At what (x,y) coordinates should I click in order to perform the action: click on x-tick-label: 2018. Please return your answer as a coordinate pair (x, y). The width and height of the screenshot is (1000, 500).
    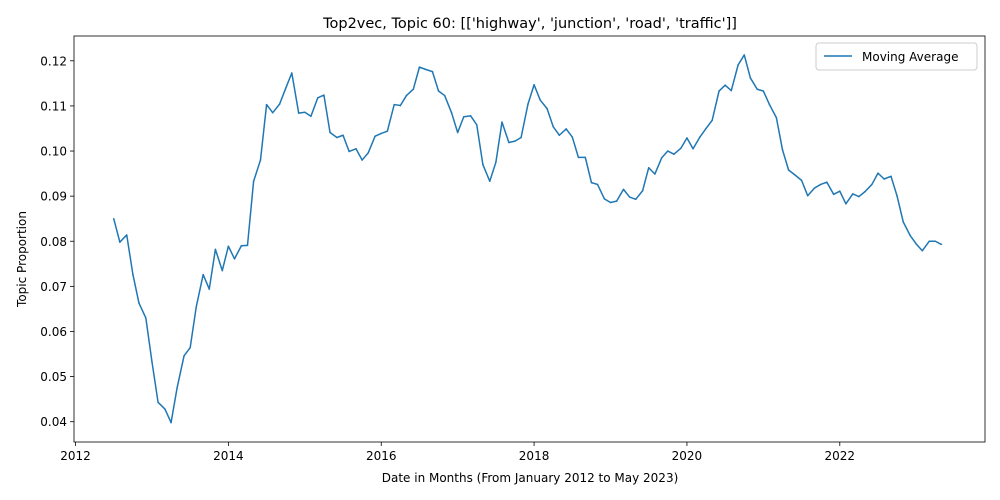
    Looking at the image, I should click on (534, 456).